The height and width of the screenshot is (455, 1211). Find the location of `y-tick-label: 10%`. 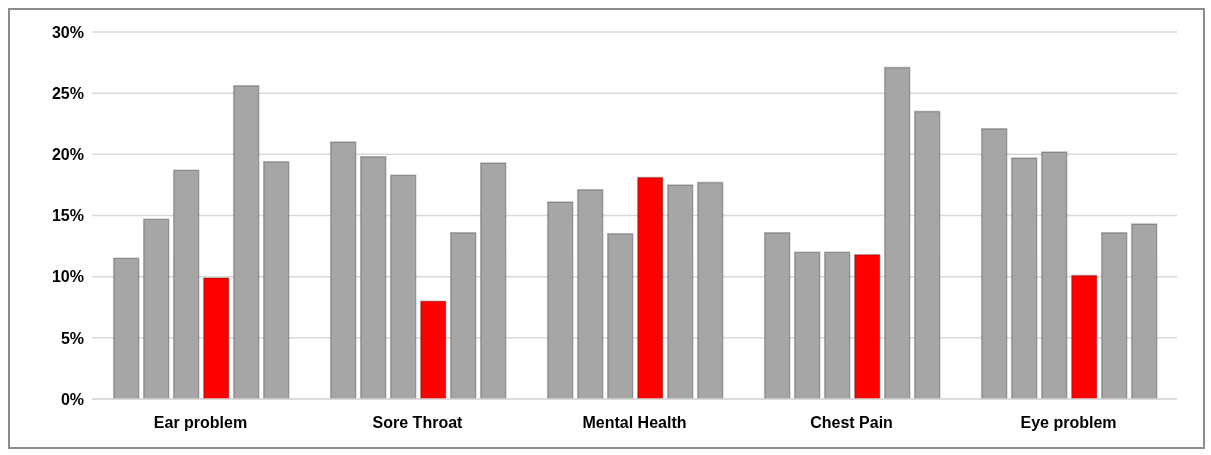

y-tick-label: 10% is located at coordinates (67, 277).